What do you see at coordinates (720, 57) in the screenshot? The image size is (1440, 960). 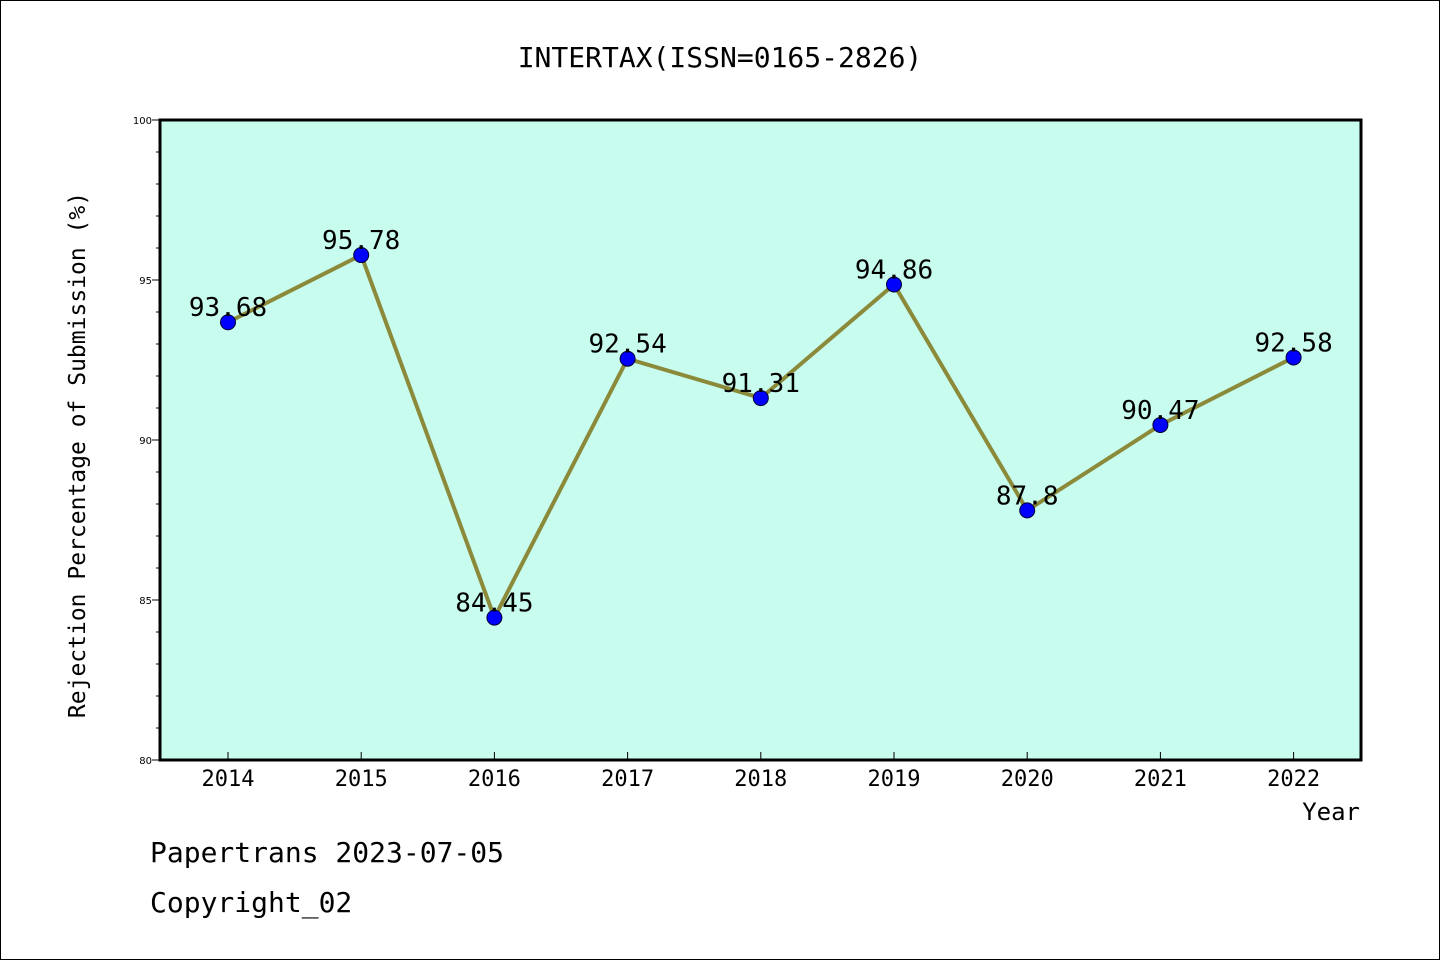 I see `chart-title: INTERTAX(ISSN=0165-2826)` at bounding box center [720, 57].